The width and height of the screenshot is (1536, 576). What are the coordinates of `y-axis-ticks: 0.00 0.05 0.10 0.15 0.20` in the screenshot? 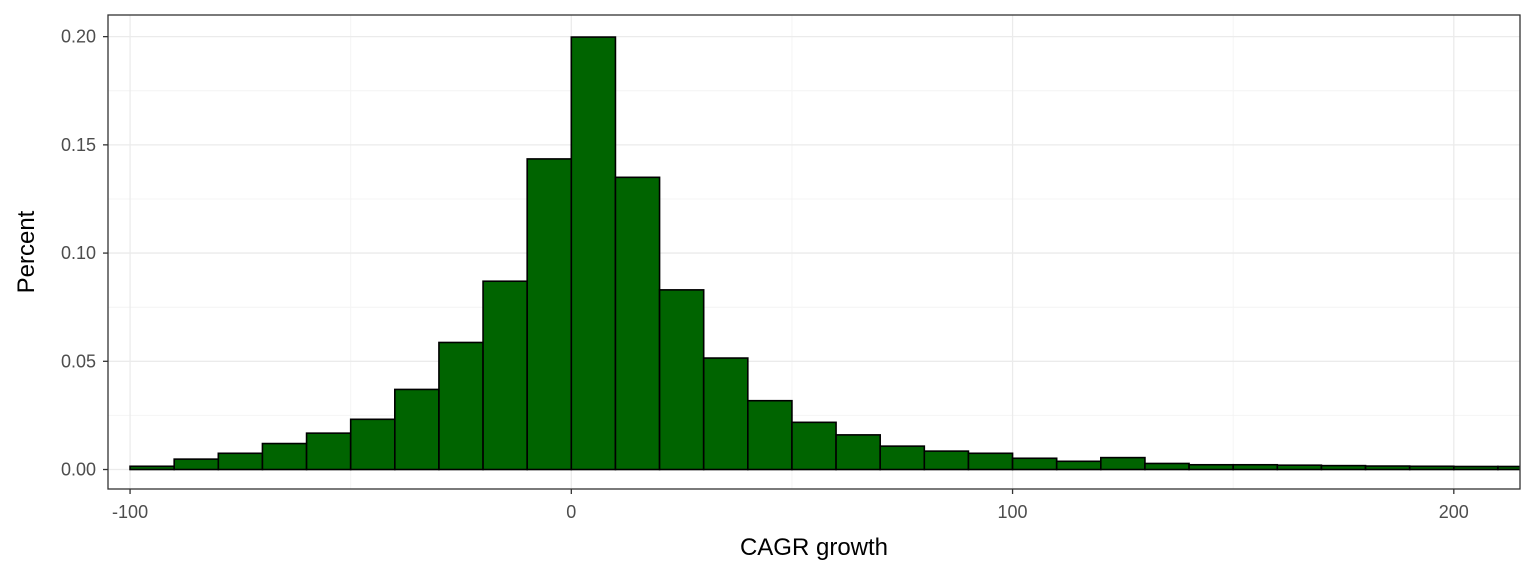 It's located at (84, 253).